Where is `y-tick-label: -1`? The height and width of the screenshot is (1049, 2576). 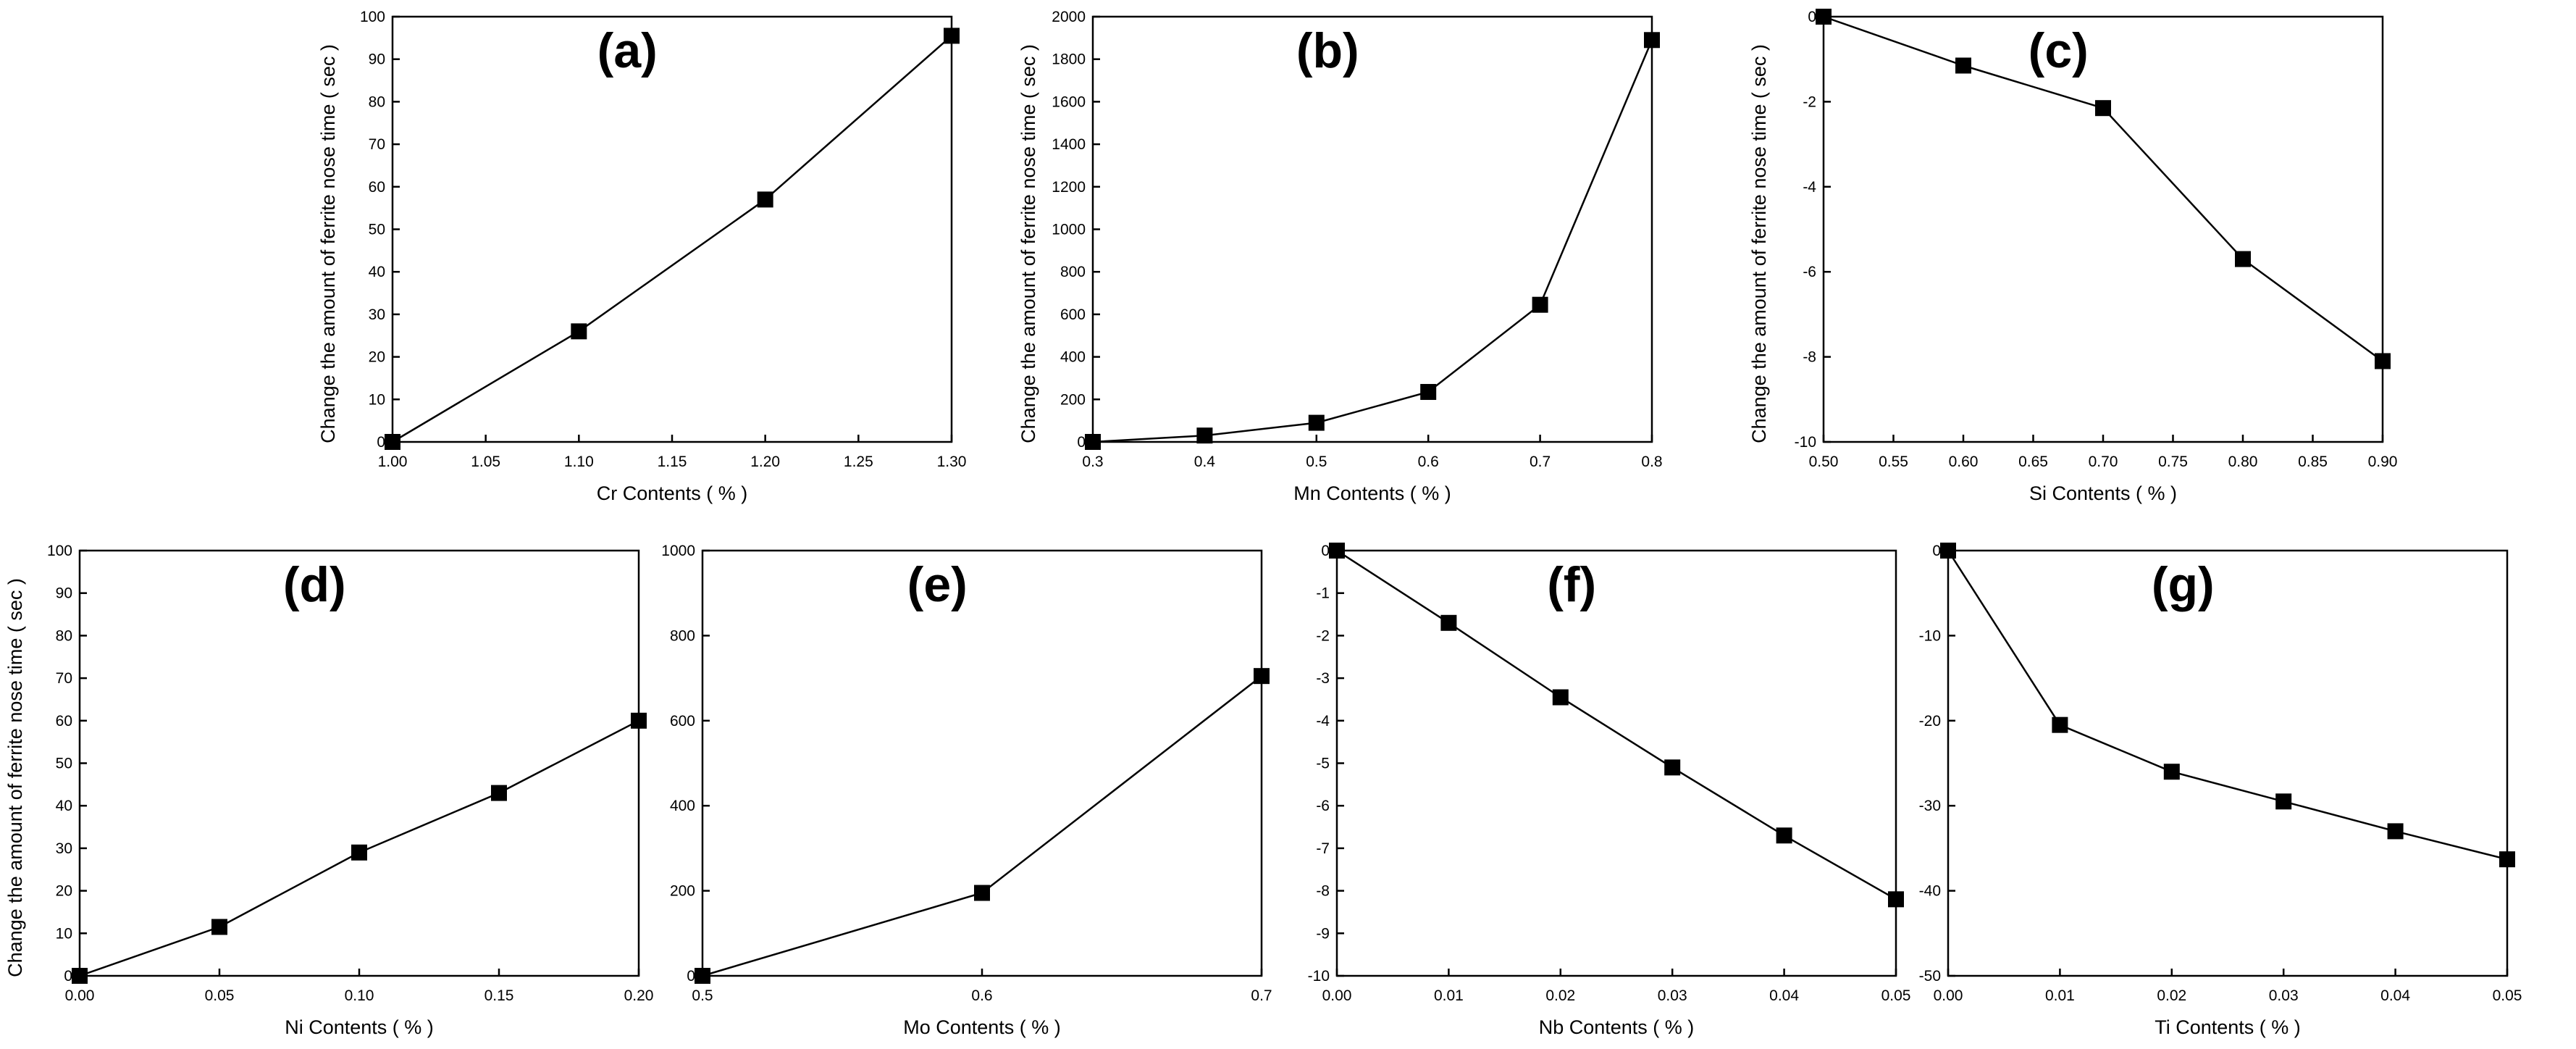
y-tick-label: -1 is located at coordinates (1323, 593).